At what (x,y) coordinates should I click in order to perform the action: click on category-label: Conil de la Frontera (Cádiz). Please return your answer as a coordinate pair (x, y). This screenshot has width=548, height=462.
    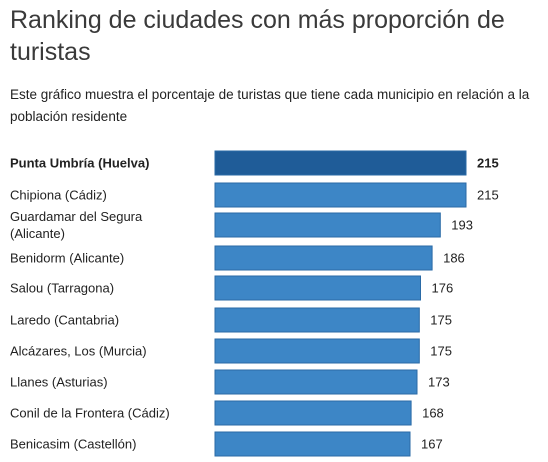
    Looking at the image, I should click on (90, 413).